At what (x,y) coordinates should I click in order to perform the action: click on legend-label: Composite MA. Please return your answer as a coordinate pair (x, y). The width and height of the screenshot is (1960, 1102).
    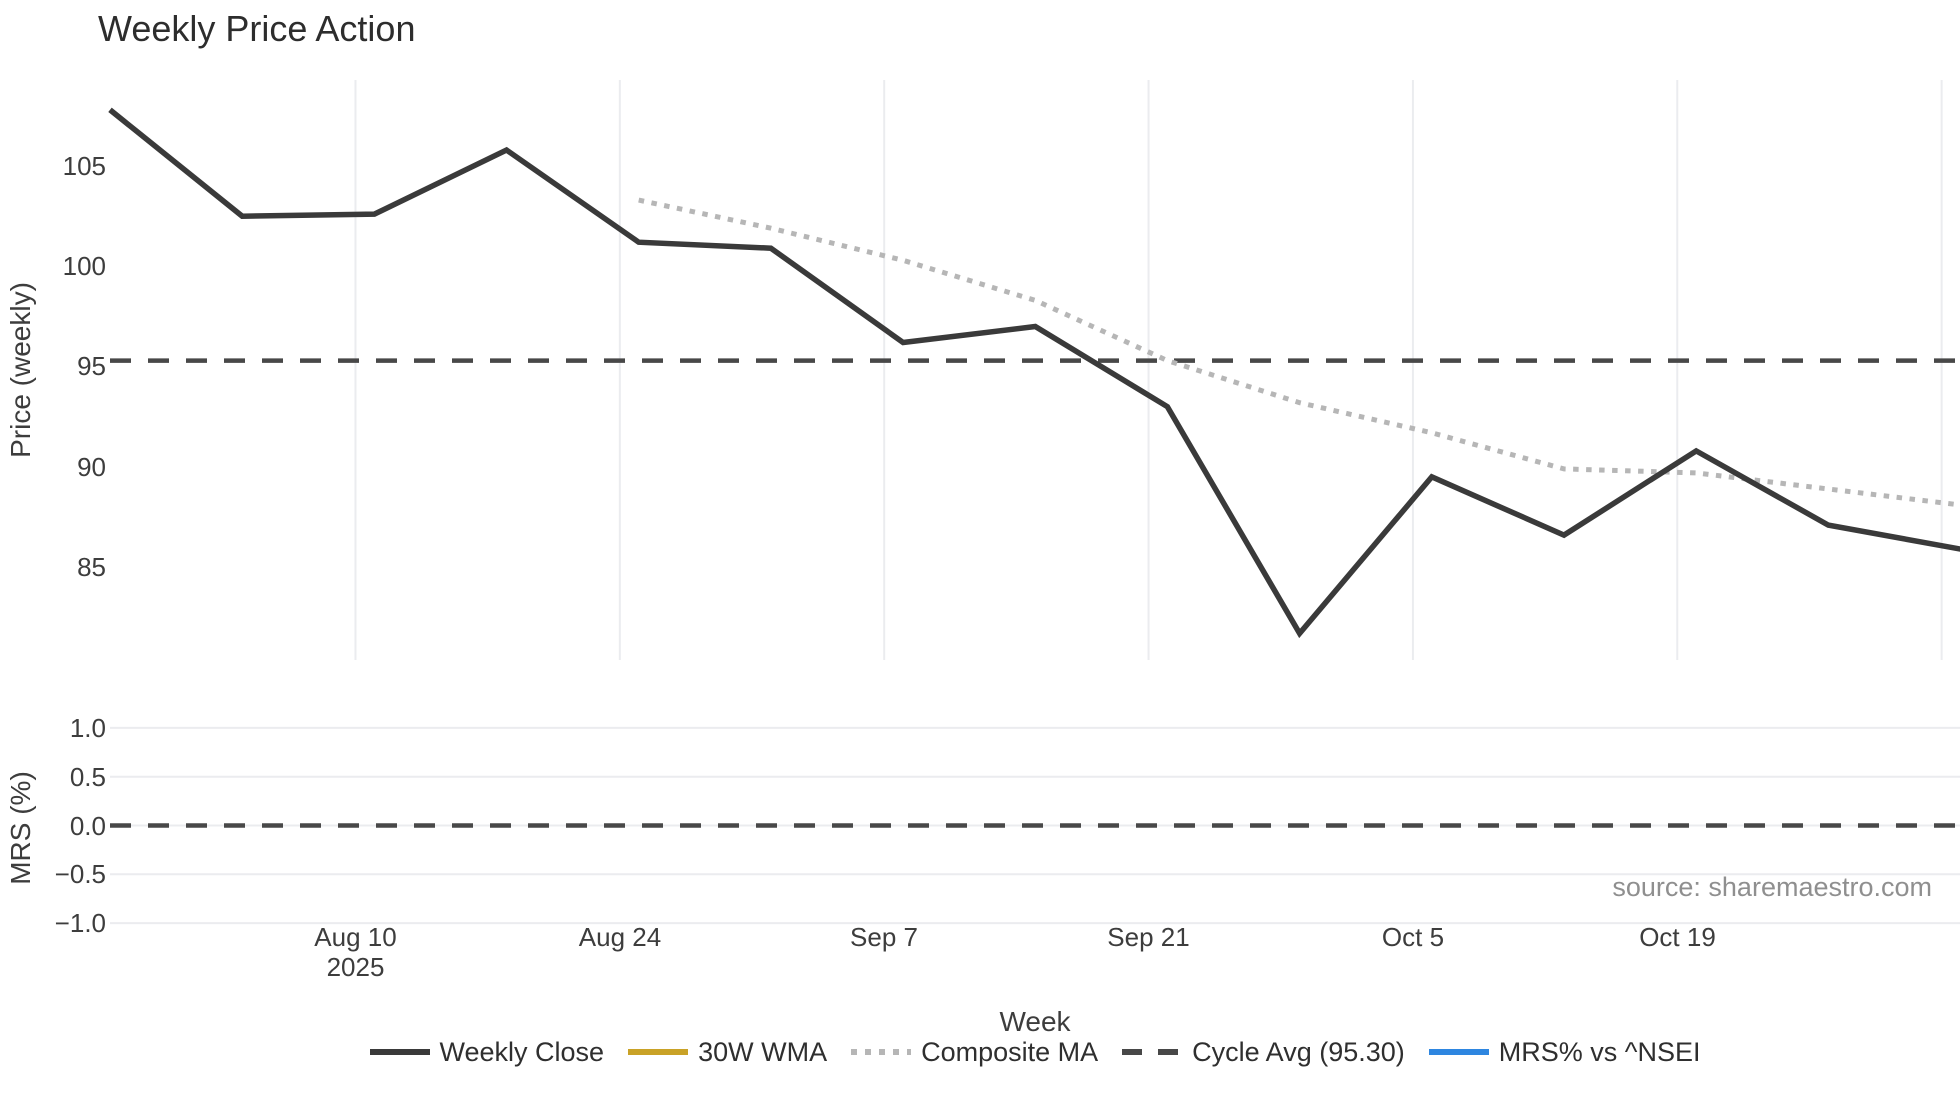
    Looking at the image, I should click on (1010, 1051).